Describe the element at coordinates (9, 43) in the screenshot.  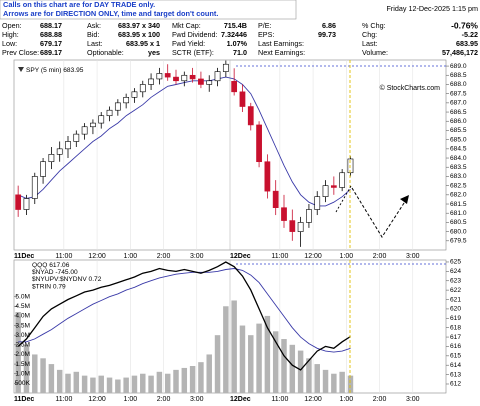
I see `field-label: Low:` at that location.